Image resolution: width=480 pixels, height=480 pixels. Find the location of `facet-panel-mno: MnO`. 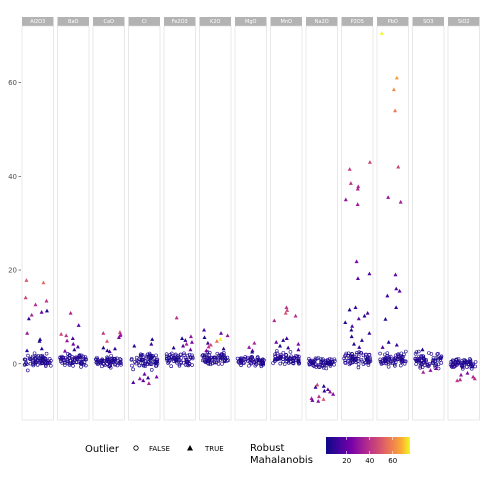

facet-panel-mno: MnO is located at coordinates (286, 219).